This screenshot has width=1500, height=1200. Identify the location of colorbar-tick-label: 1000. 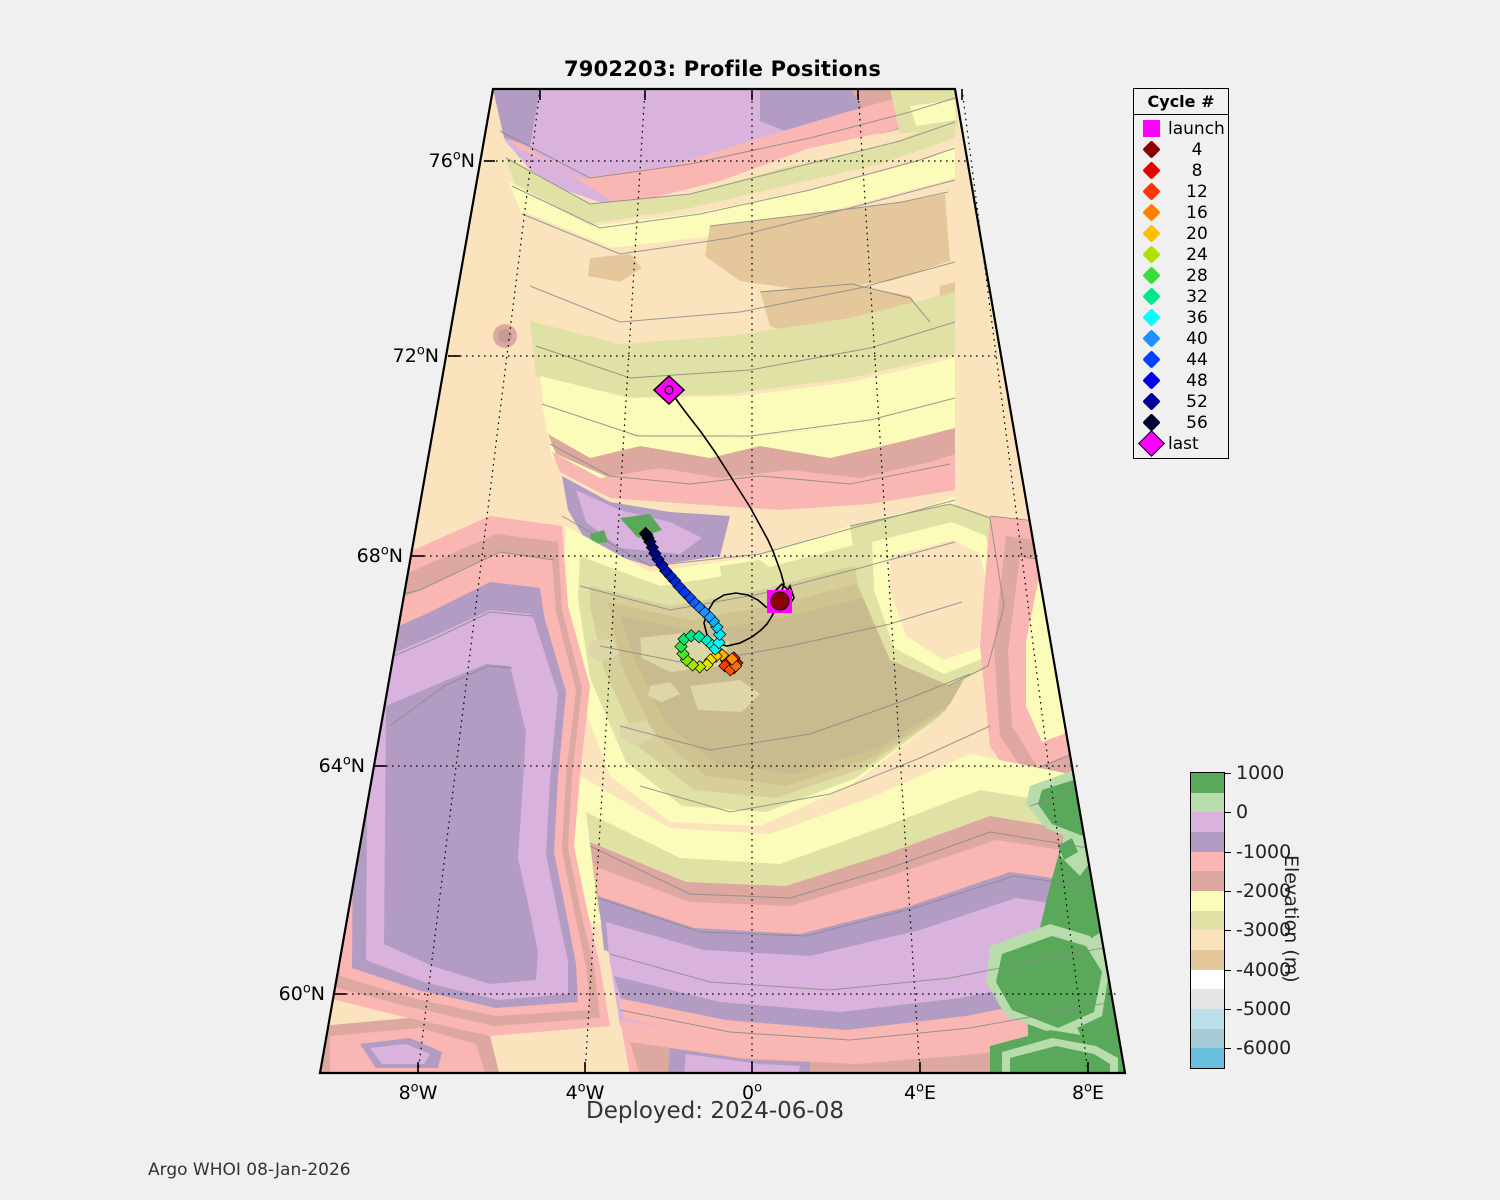
(1260, 773).